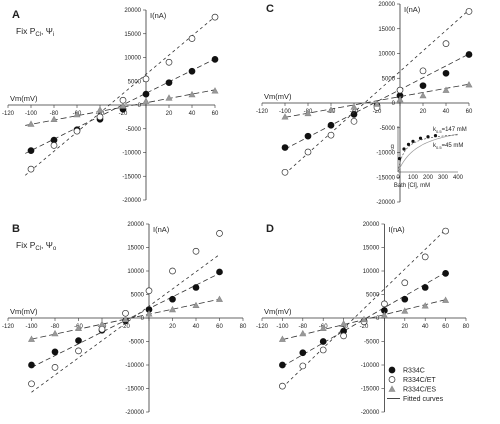  I want to click on inset-curve-low, so click(428, 153).